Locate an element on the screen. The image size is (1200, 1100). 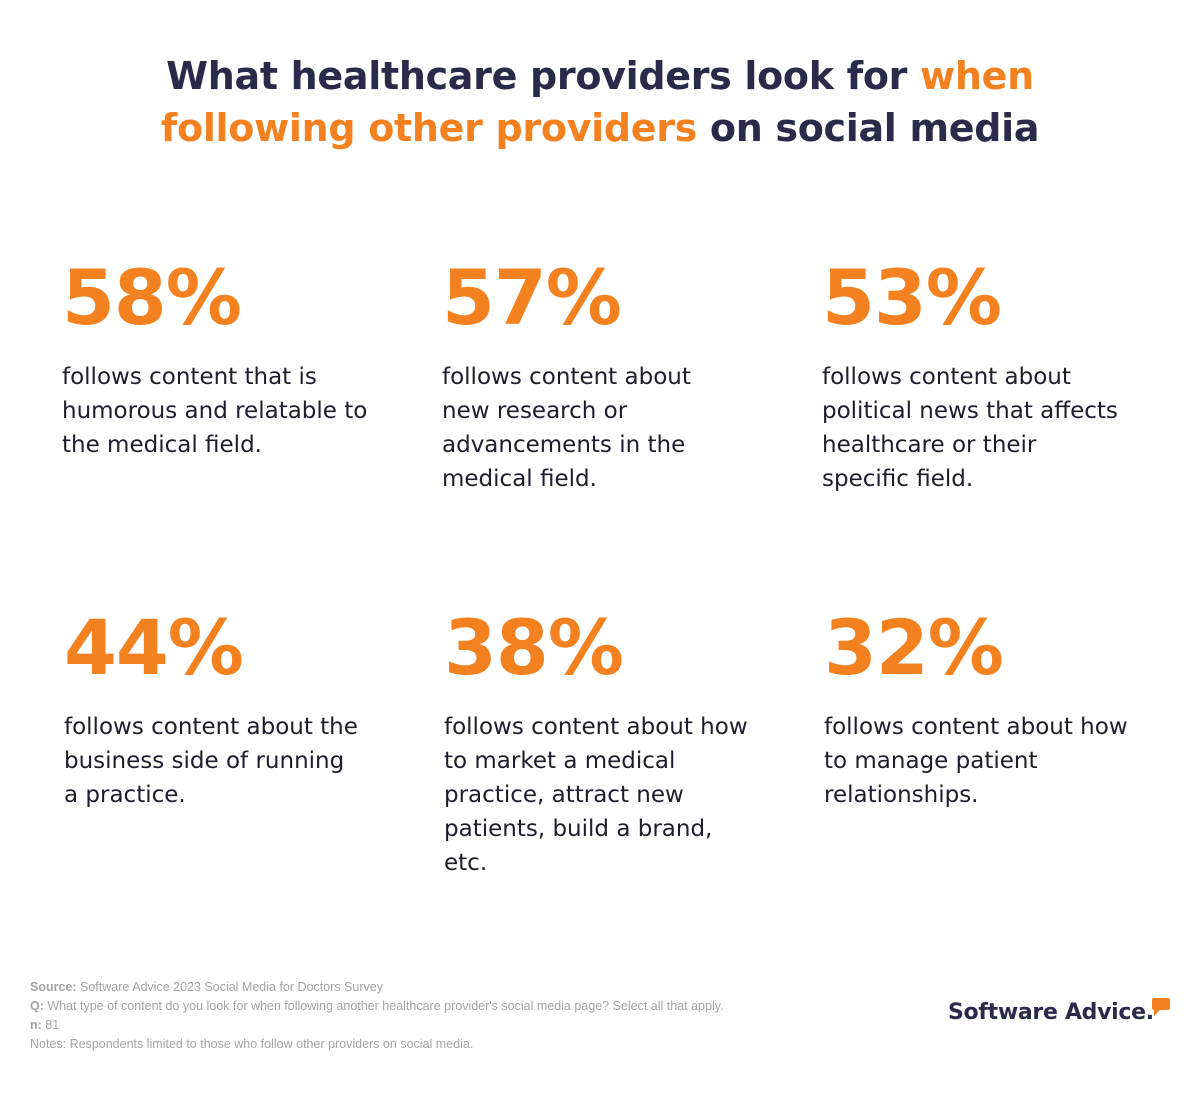
speech-bubble-icon is located at coordinates (1161, 1007).